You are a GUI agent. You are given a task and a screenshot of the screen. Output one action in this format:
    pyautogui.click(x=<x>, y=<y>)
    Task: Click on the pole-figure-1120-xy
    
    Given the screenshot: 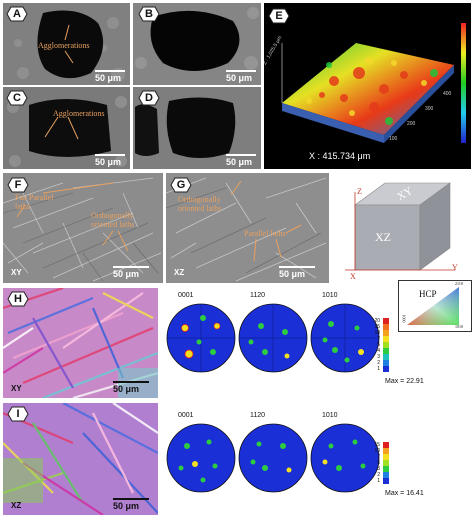 What is the action you would take?
    pyautogui.click(x=273, y=338)
    